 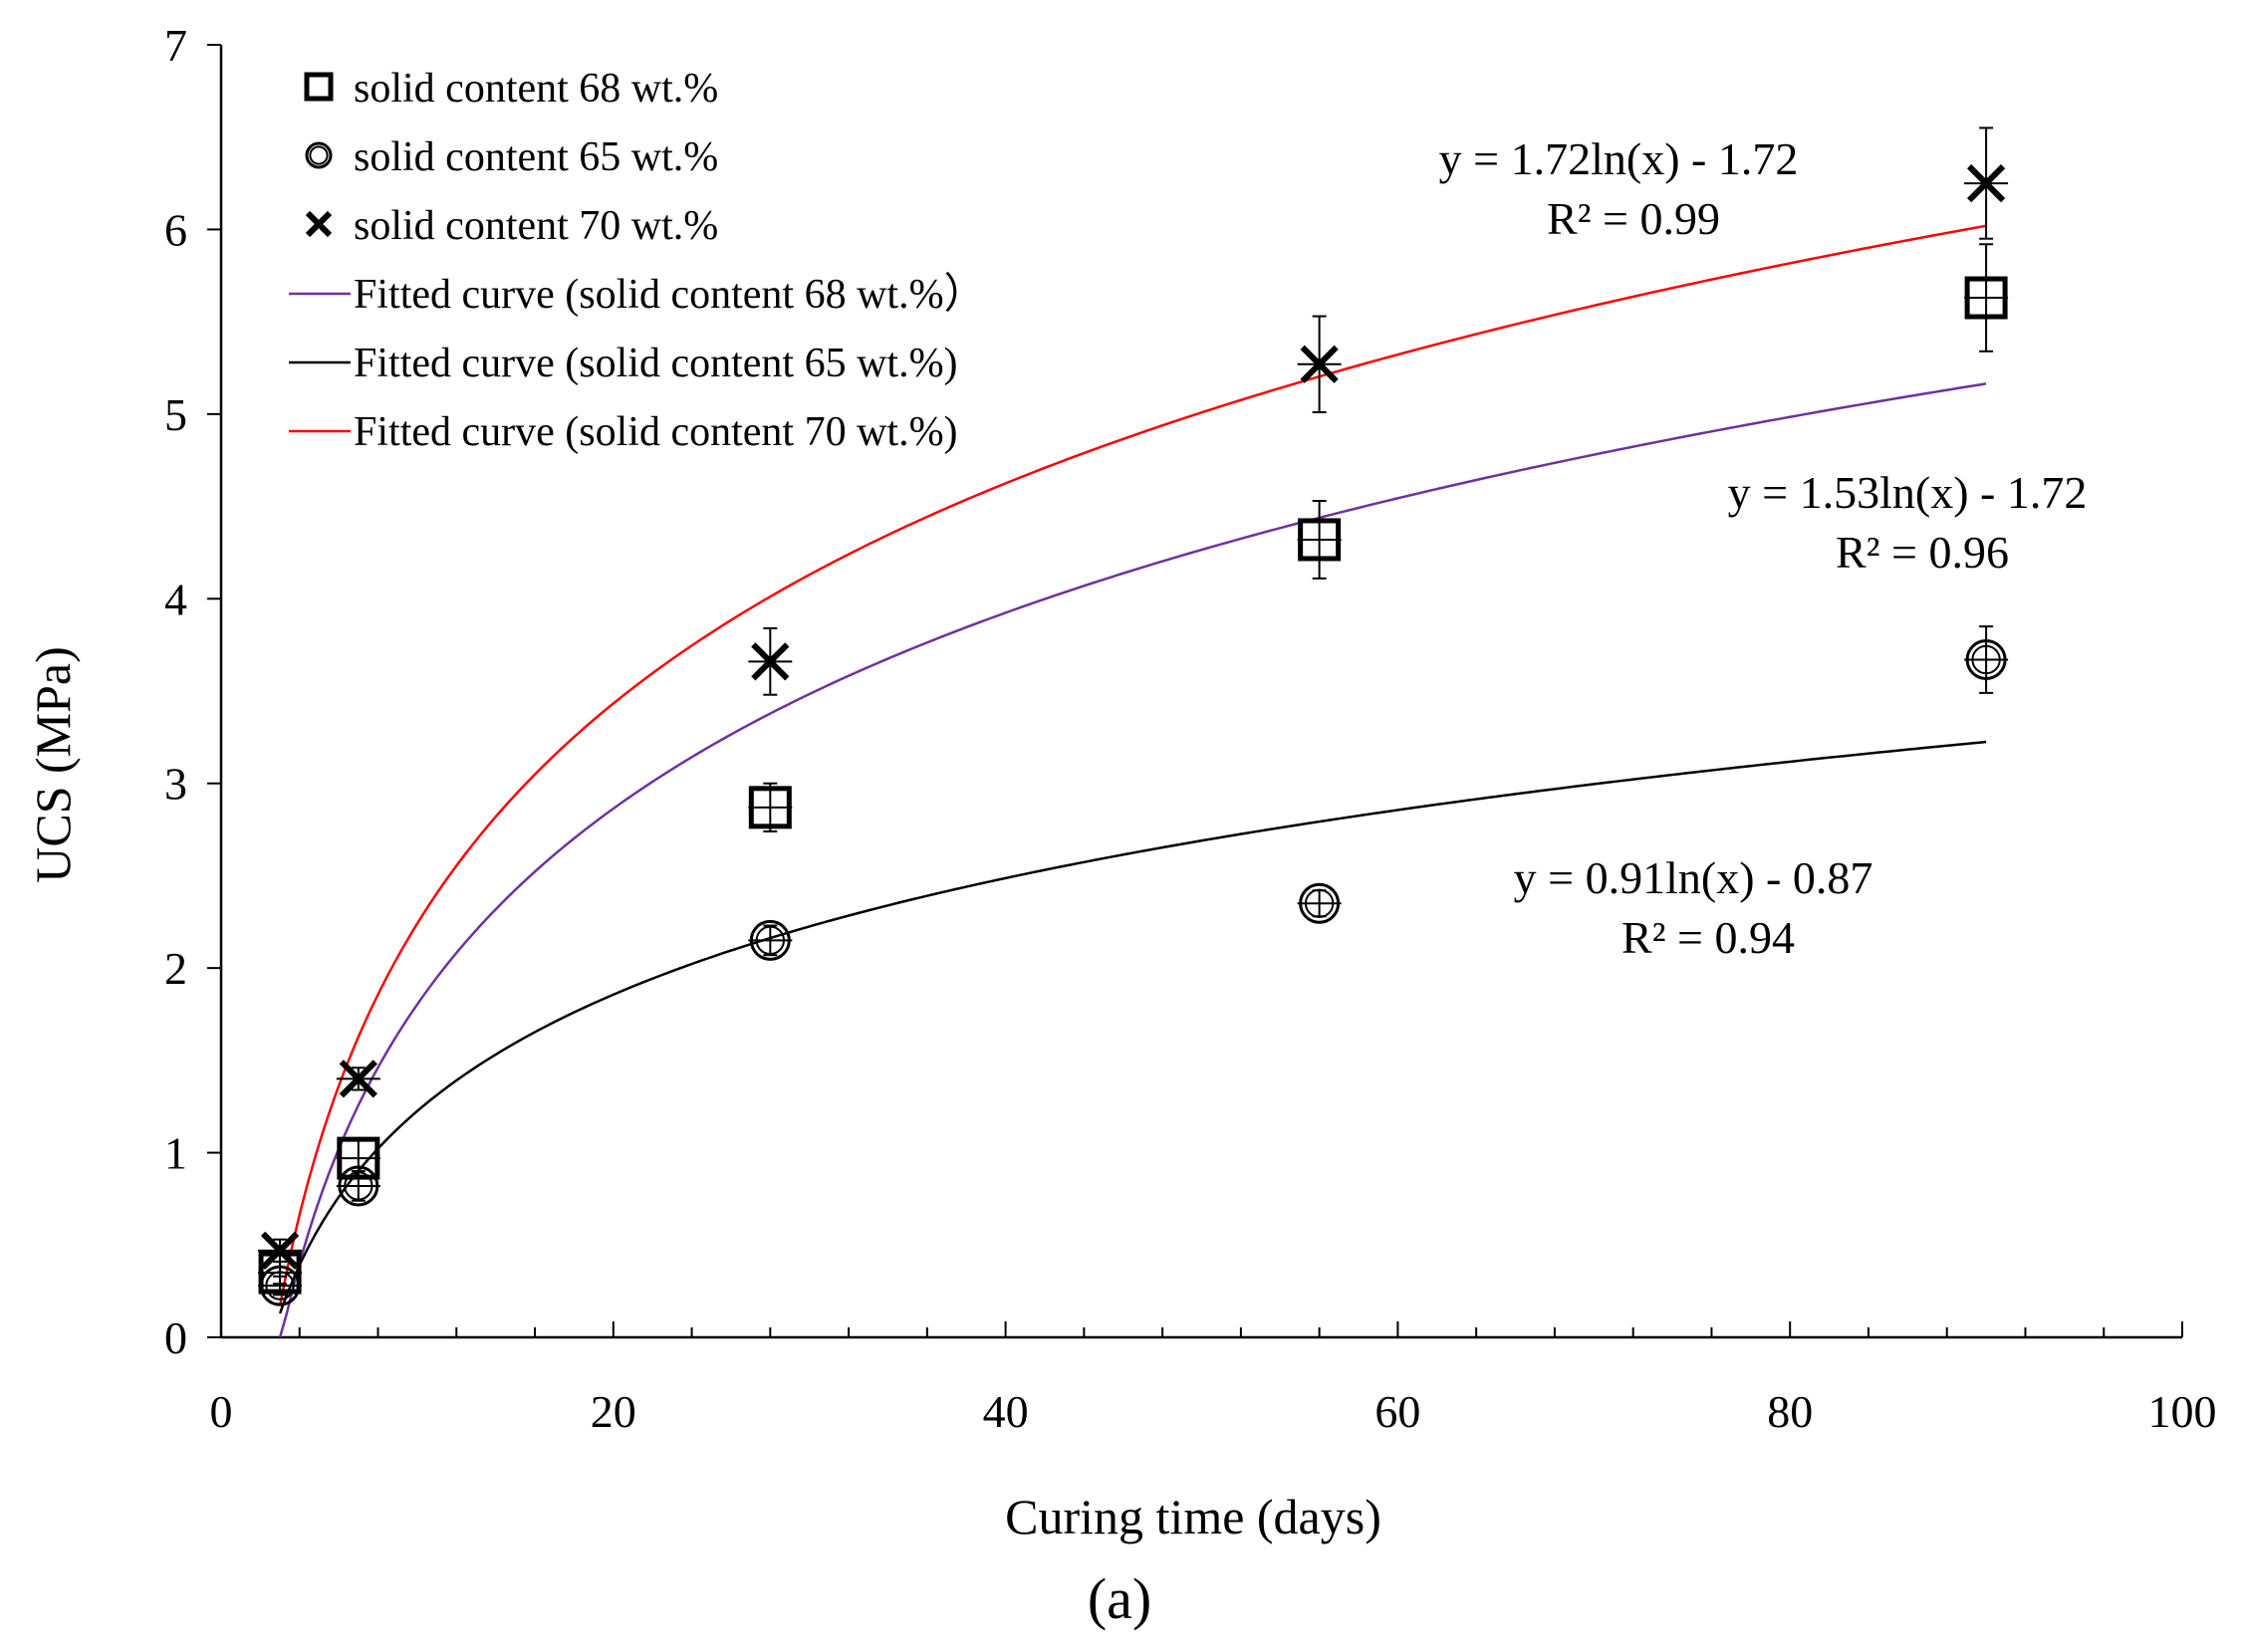 I want to click on legend-item-series-2: solid content 65 wt.%, so click(x=511, y=157).